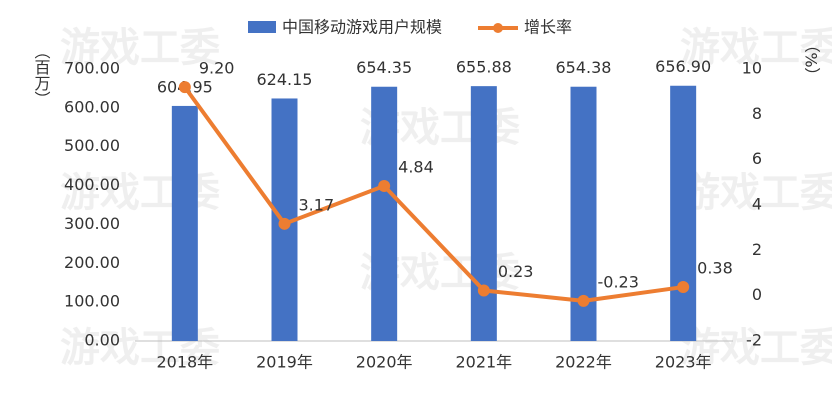 This screenshot has height=401, width=832. I want to click on x-tick-label: 2021年, so click(483, 362).